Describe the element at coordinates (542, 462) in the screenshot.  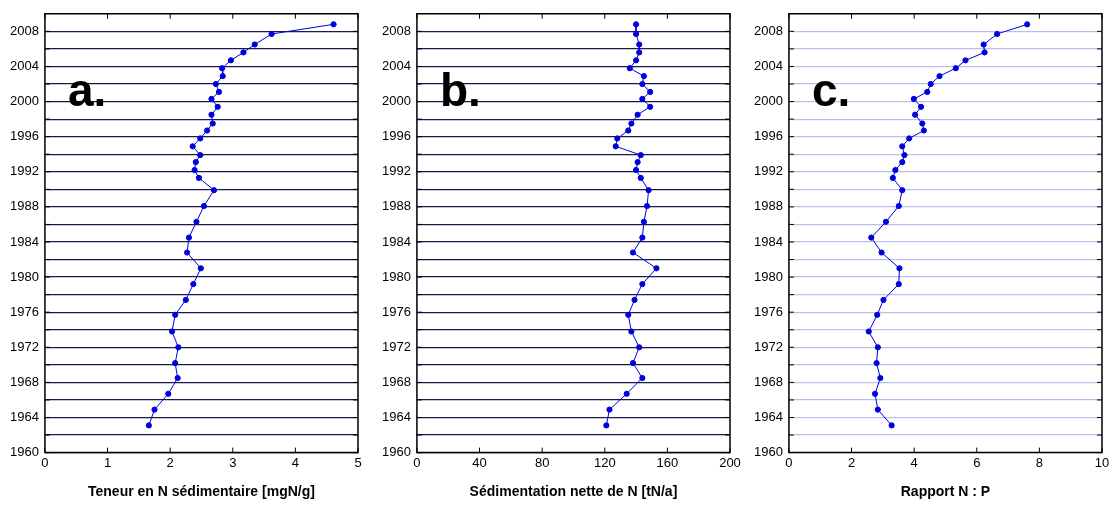
I see `x-tick-label: 80` at that location.